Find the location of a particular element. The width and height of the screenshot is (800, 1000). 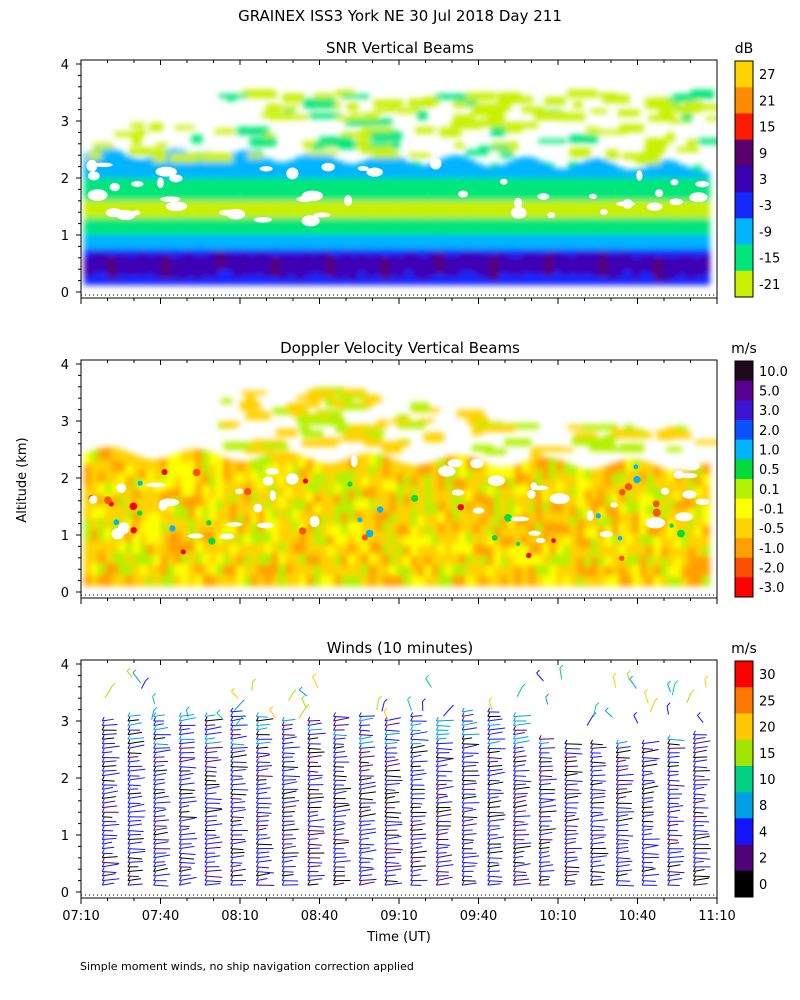

y-tick-label: 4 is located at coordinates (65, 65).